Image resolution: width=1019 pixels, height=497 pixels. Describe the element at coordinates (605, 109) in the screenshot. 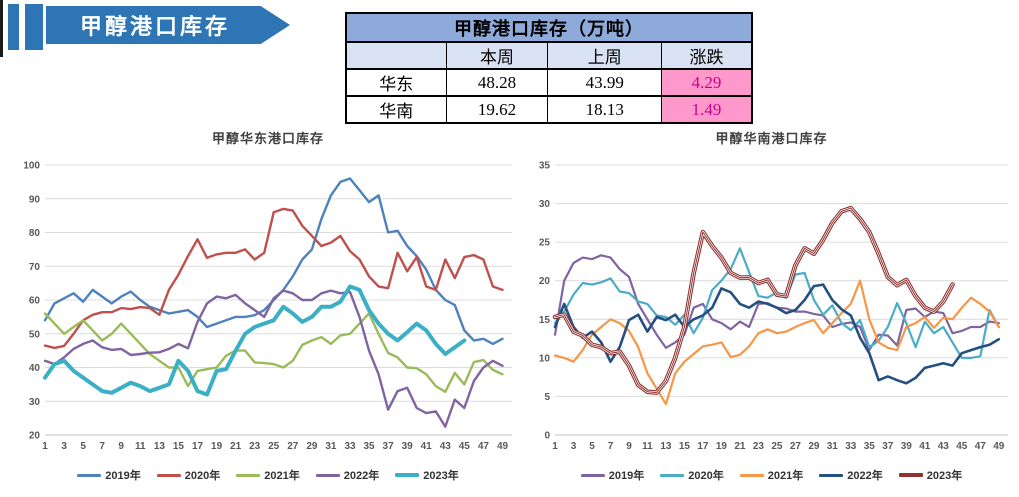

I see `value-last-week: 18.13` at that location.